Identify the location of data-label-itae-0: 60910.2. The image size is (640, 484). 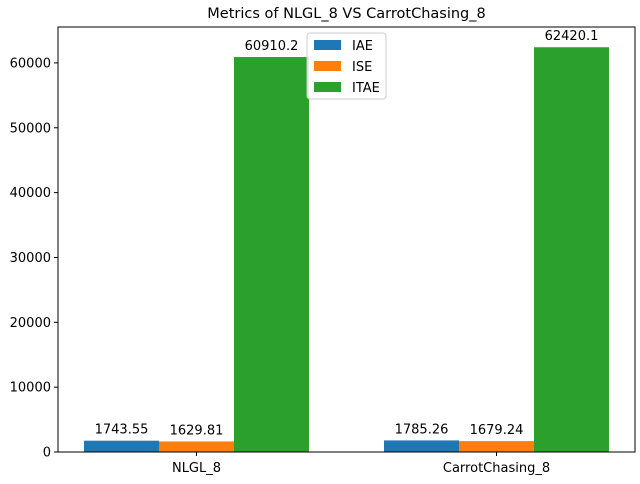
(272, 46).